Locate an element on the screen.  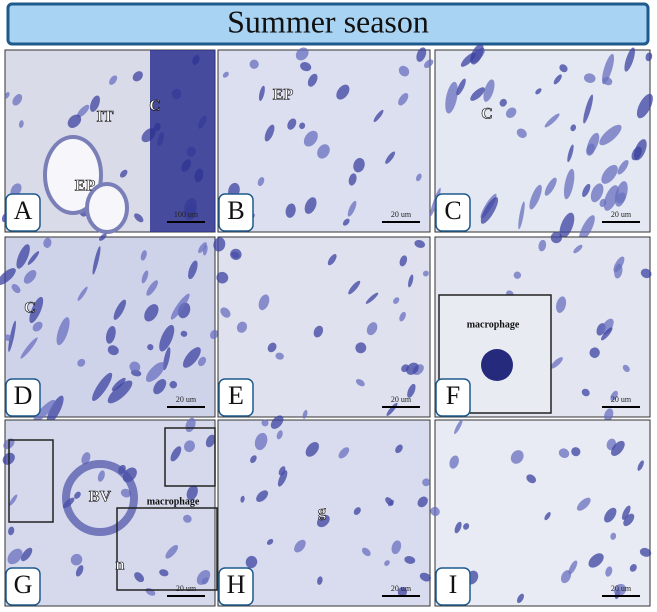
vessel is located at coordinates (100, 498).